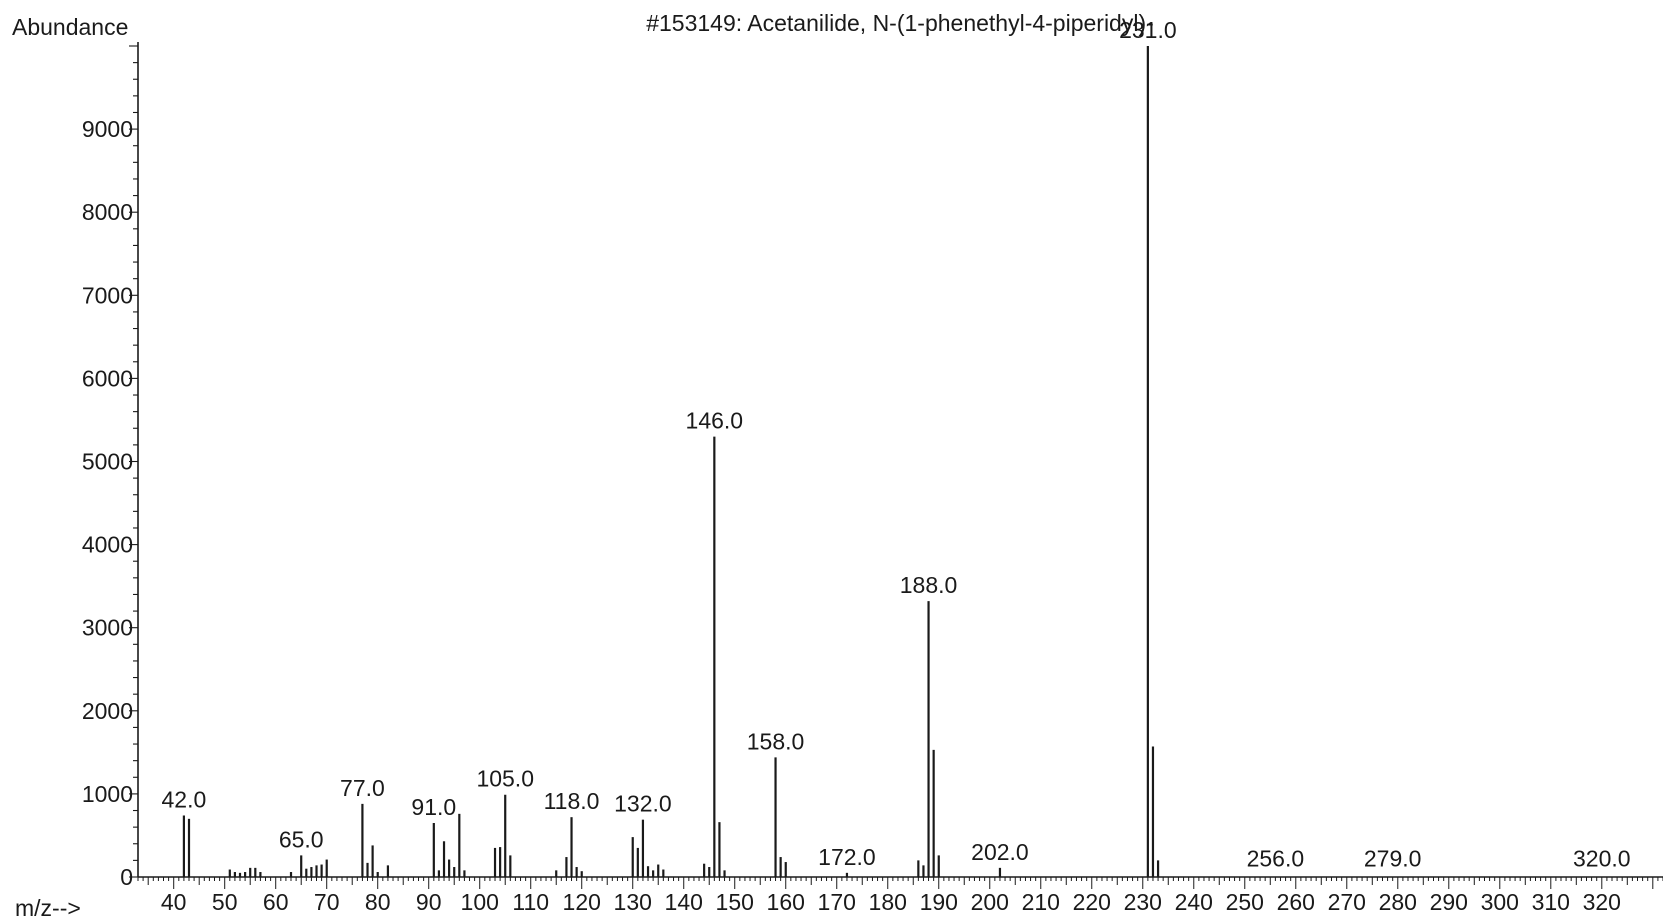 Image resolution: width=1663 pixels, height=922 pixels. I want to click on x-tick-label: 230, so click(1143, 902).